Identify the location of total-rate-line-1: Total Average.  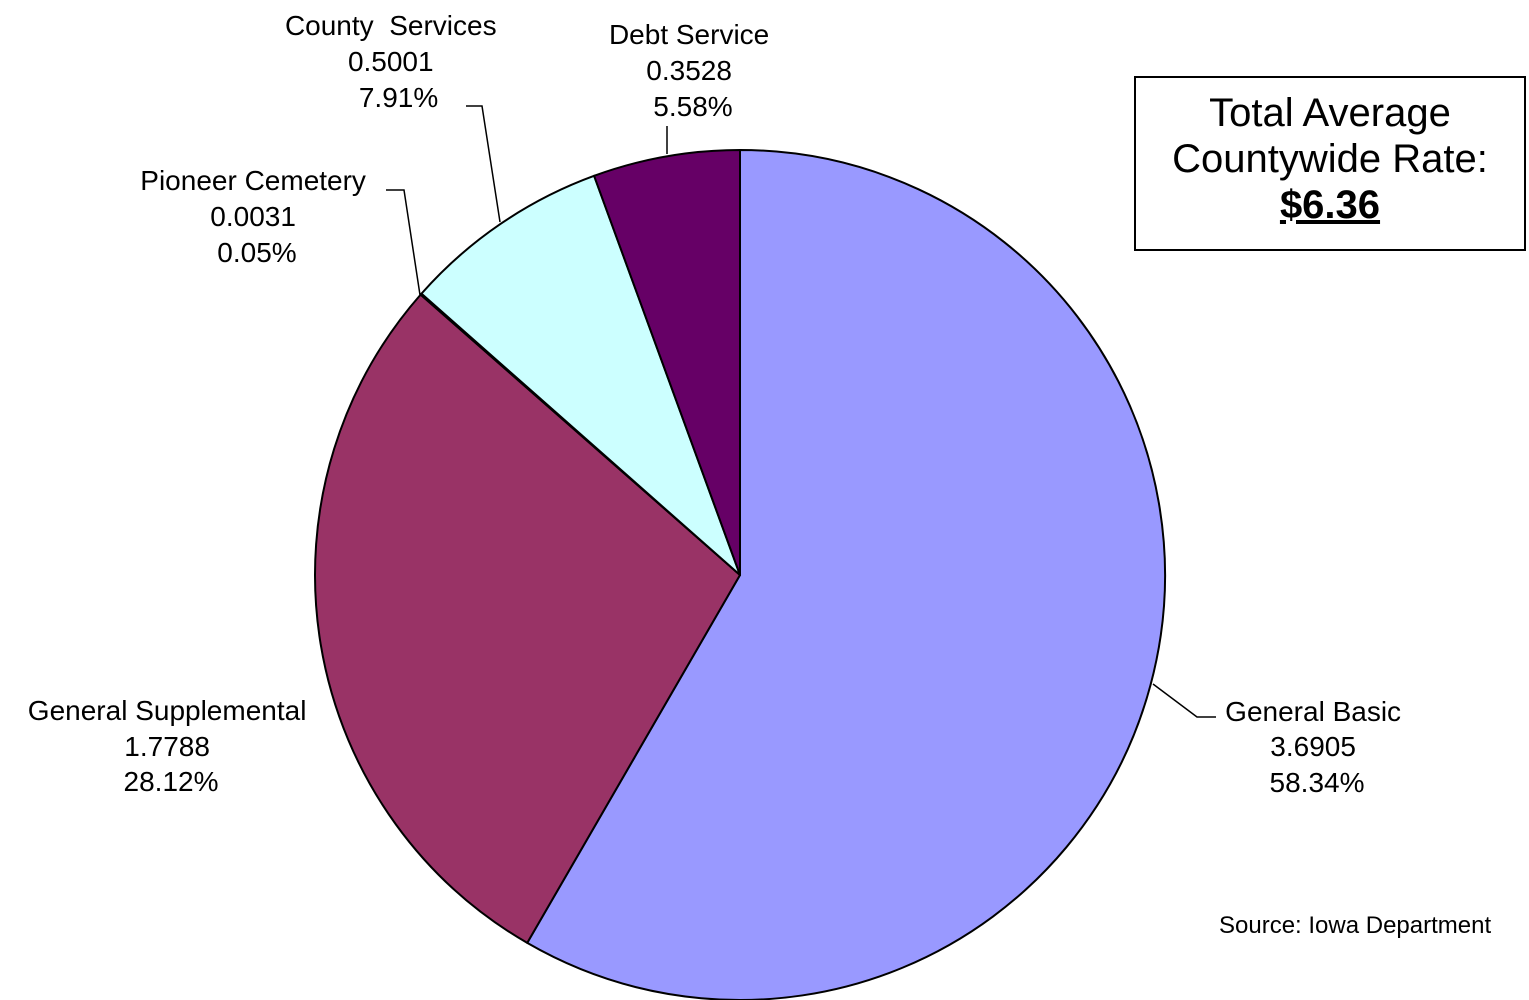
(1330, 113).